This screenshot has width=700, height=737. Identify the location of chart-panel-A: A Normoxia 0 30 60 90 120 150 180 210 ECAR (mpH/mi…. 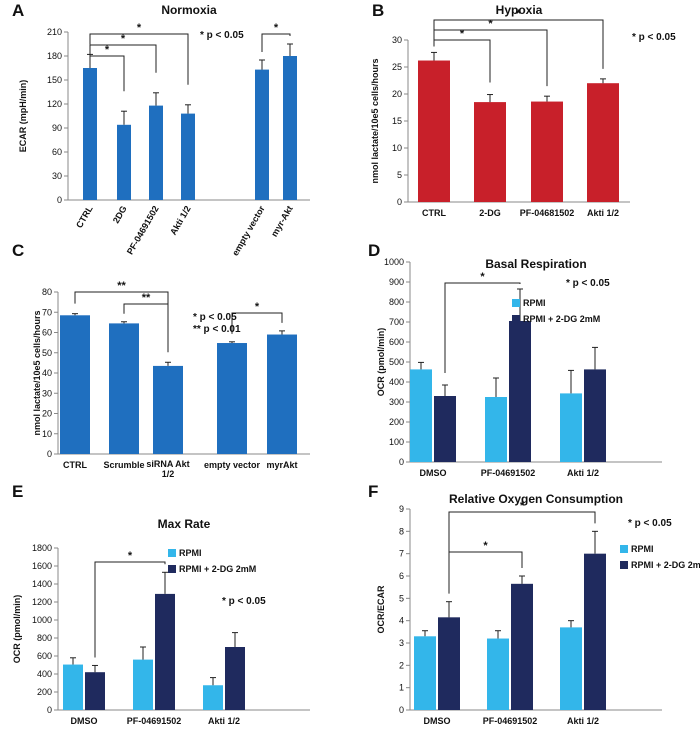
(161, 129).